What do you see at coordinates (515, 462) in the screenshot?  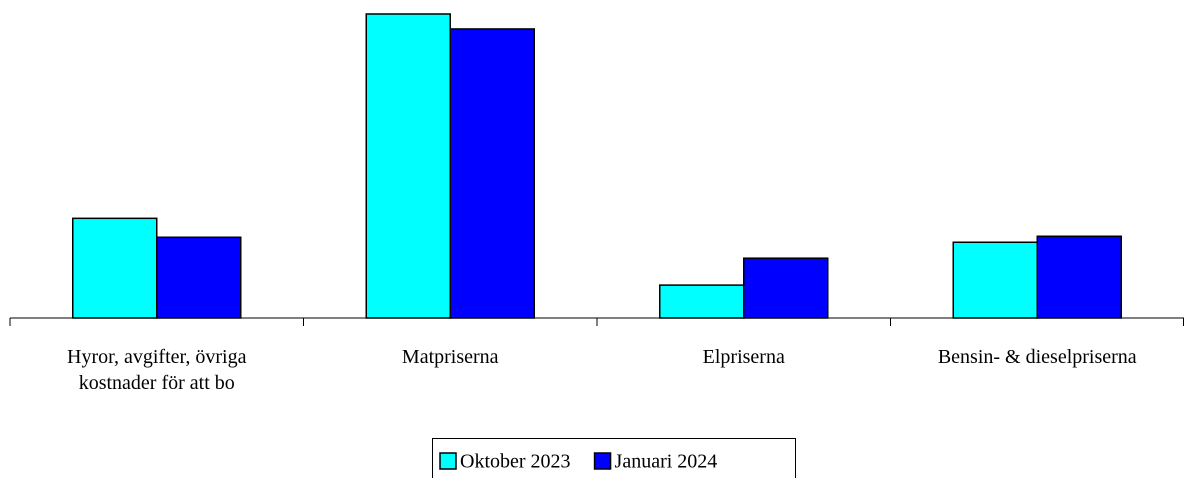 I see `legend-label: Oktober 2023` at bounding box center [515, 462].